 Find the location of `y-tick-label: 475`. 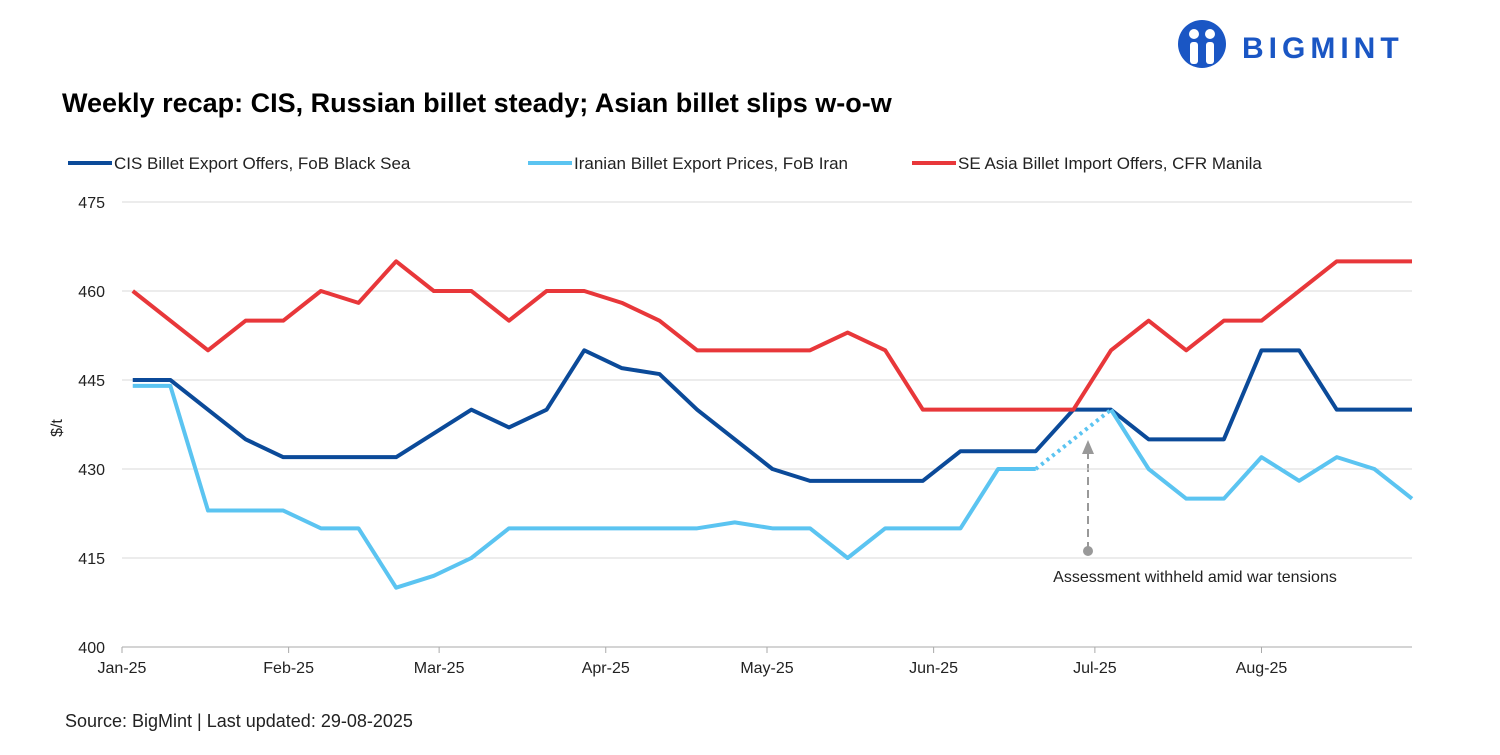

y-tick-label: 475 is located at coordinates (91, 203).